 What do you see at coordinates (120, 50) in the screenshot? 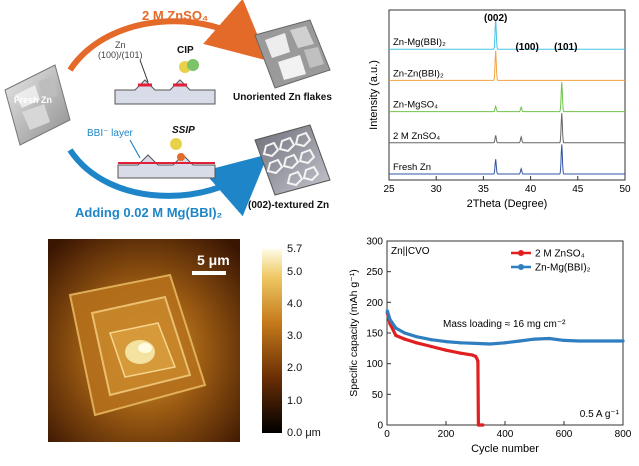
I see `zn-planes-label: Zn (100)/(101)` at bounding box center [120, 50].